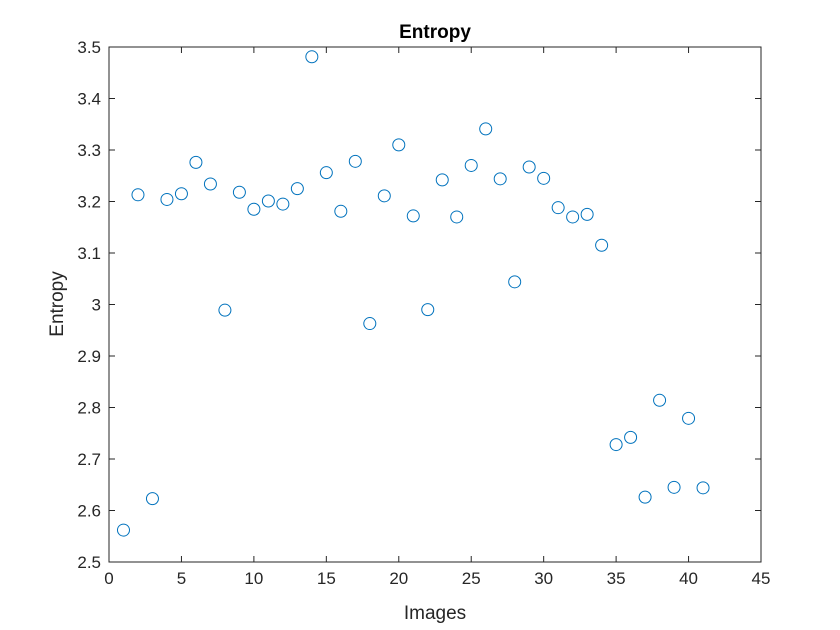  What do you see at coordinates (89, 511) in the screenshot?
I see `y-tick-label: 2.6` at bounding box center [89, 511].